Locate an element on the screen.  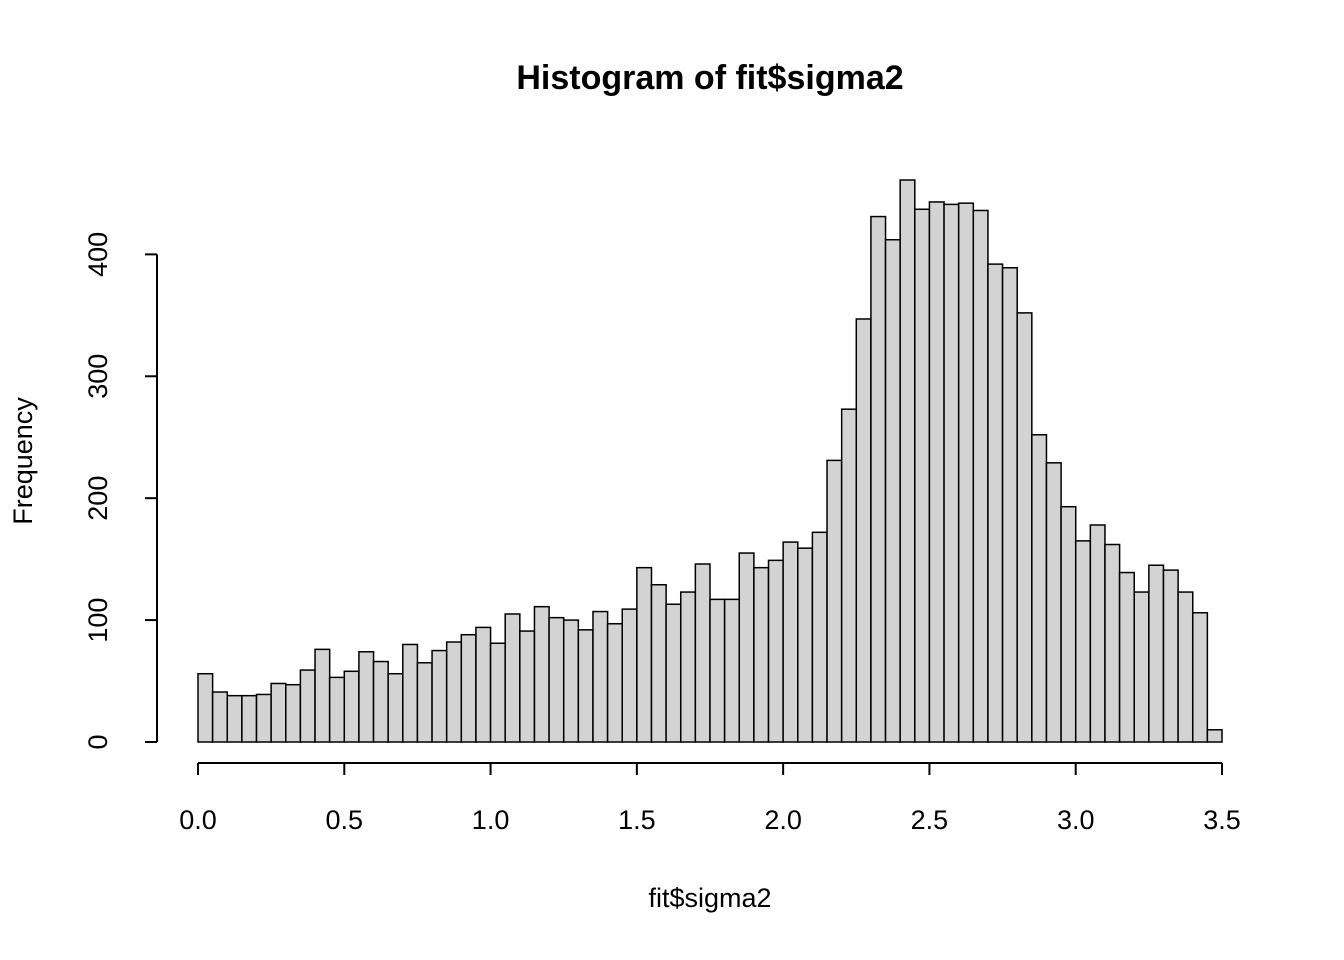
y-tick-label: 0 is located at coordinates (98, 741).